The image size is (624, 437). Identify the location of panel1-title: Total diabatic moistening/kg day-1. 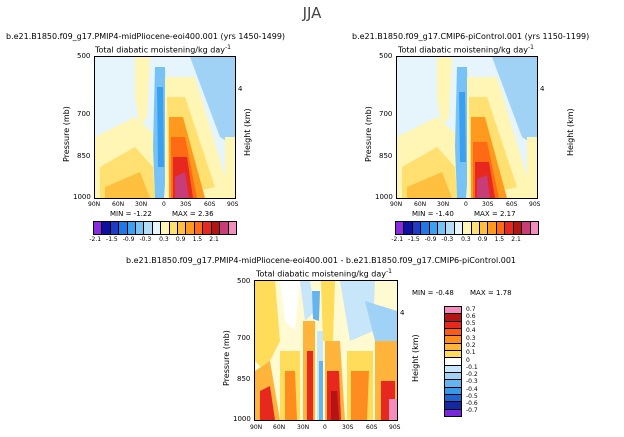
(163, 49).